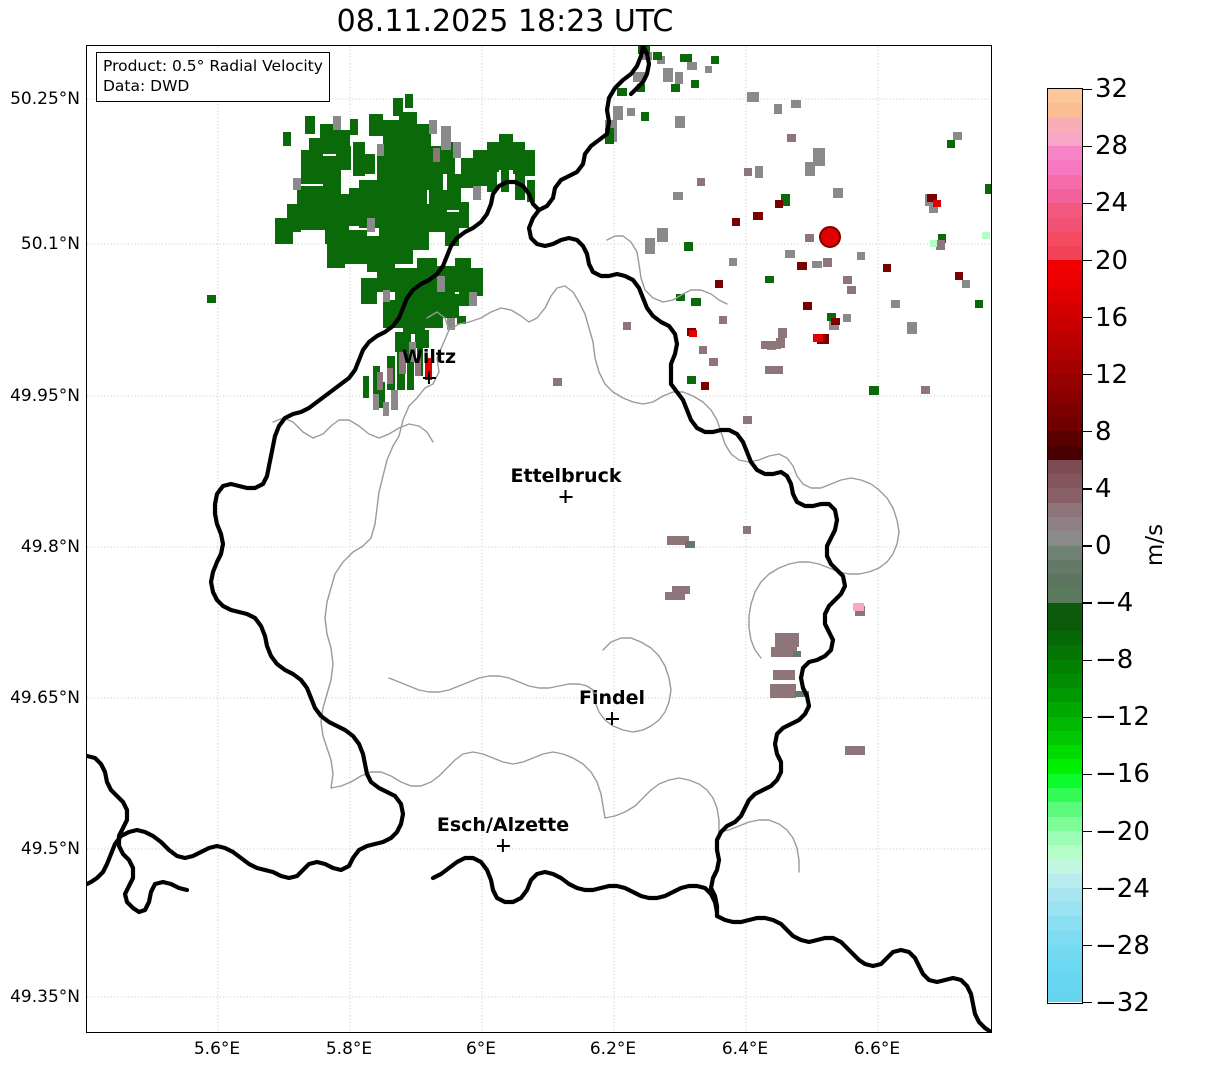  I want to click on colorbar-tick-label: 16, so click(1112, 317).